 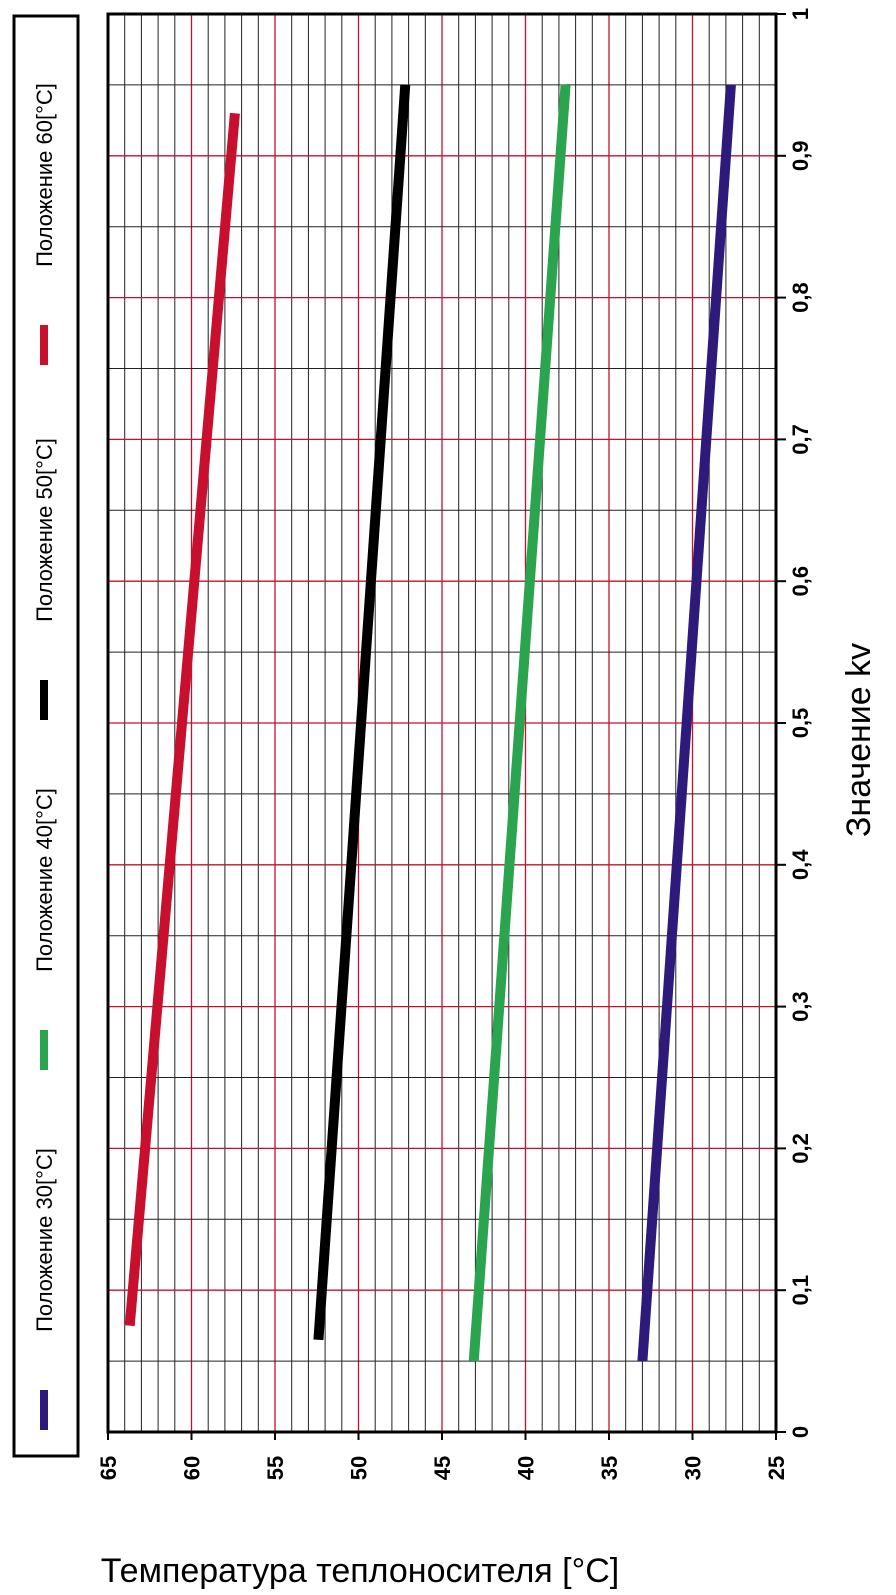 I want to click on x-tick-label: 0,1, so click(x=800, y=1290).